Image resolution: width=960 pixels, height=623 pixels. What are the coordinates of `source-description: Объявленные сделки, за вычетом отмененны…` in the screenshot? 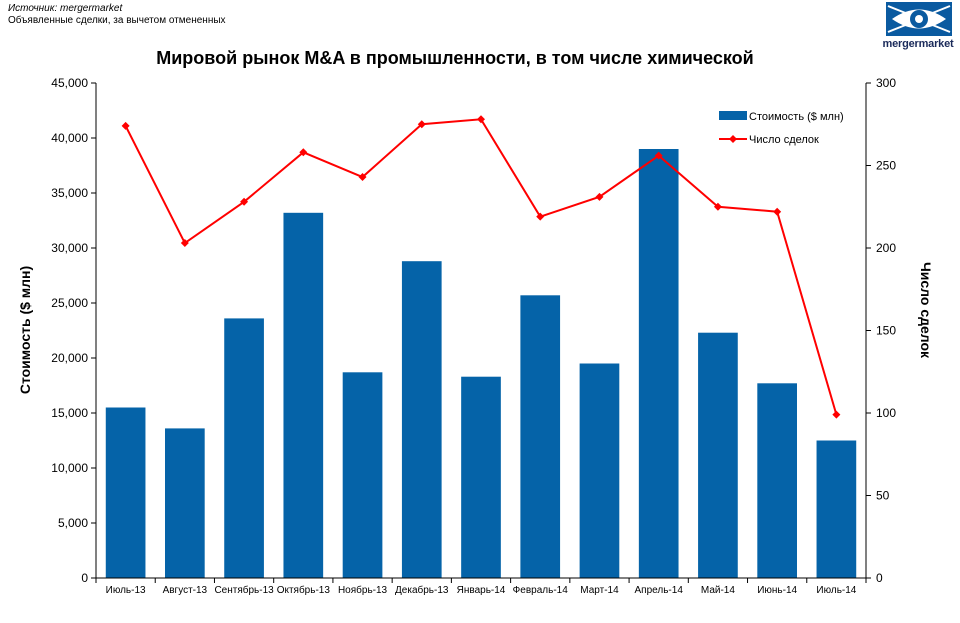 It's located at (117, 20).